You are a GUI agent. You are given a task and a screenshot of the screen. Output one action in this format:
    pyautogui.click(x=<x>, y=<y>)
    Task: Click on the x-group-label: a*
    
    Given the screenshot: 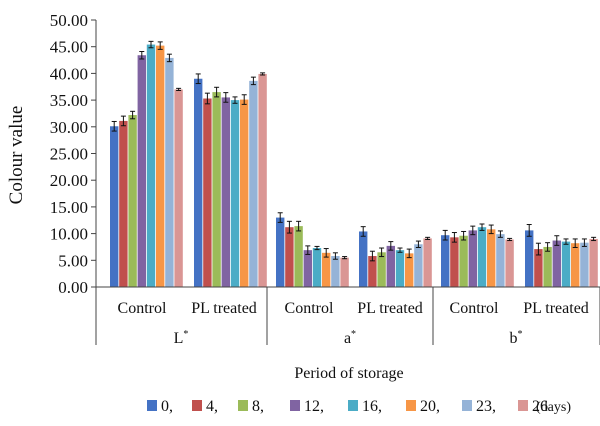 What is the action you would take?
    pyautogui.click(x=350, y=338)
    